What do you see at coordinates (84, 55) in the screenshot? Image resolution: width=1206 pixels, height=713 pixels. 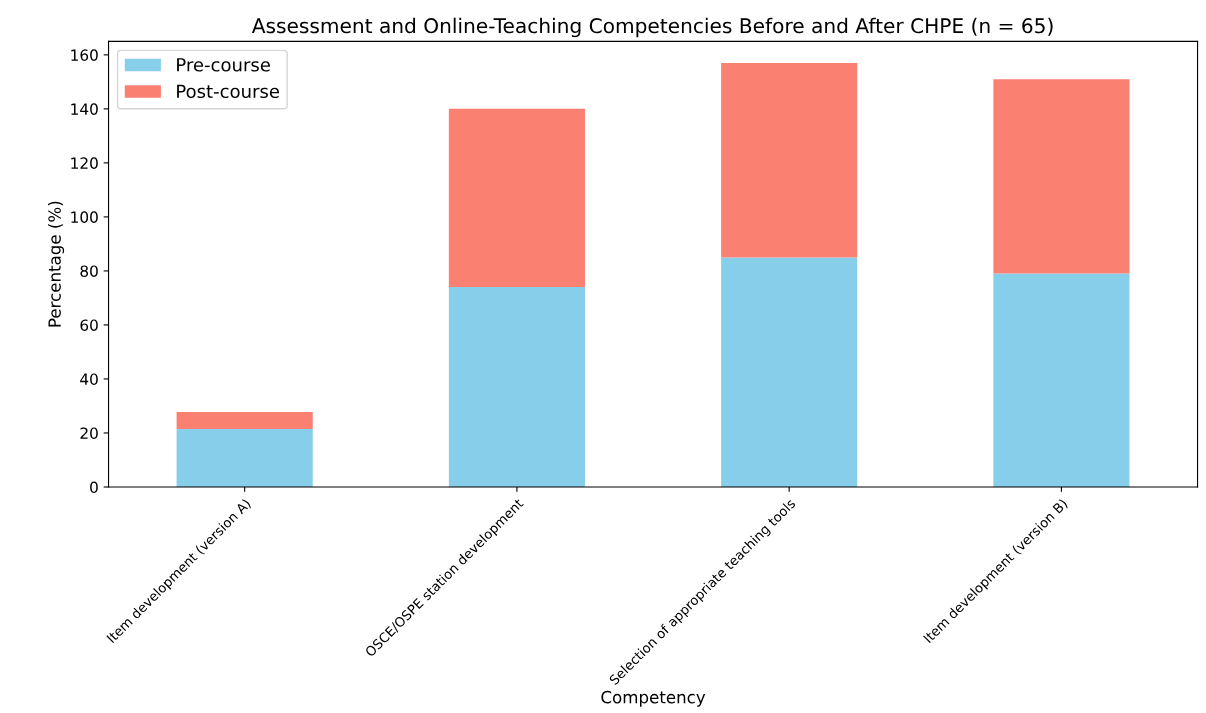 I see `y-tick-label: 160` at bounding box center [84, 55].